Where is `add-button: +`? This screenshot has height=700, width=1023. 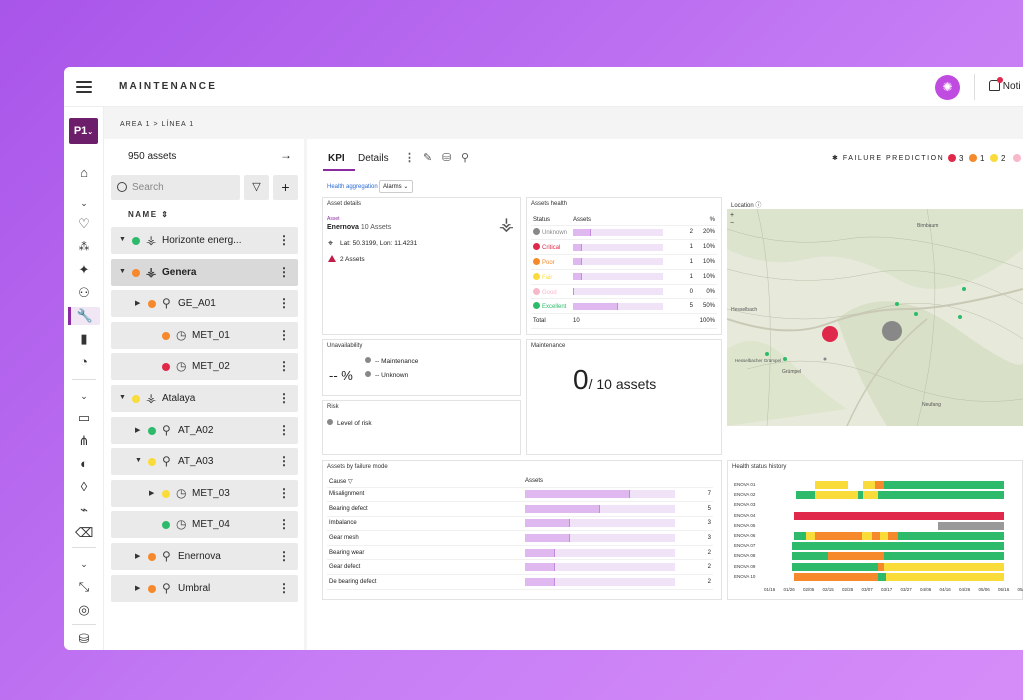 add-button: + is located at coordinates (285, 187).